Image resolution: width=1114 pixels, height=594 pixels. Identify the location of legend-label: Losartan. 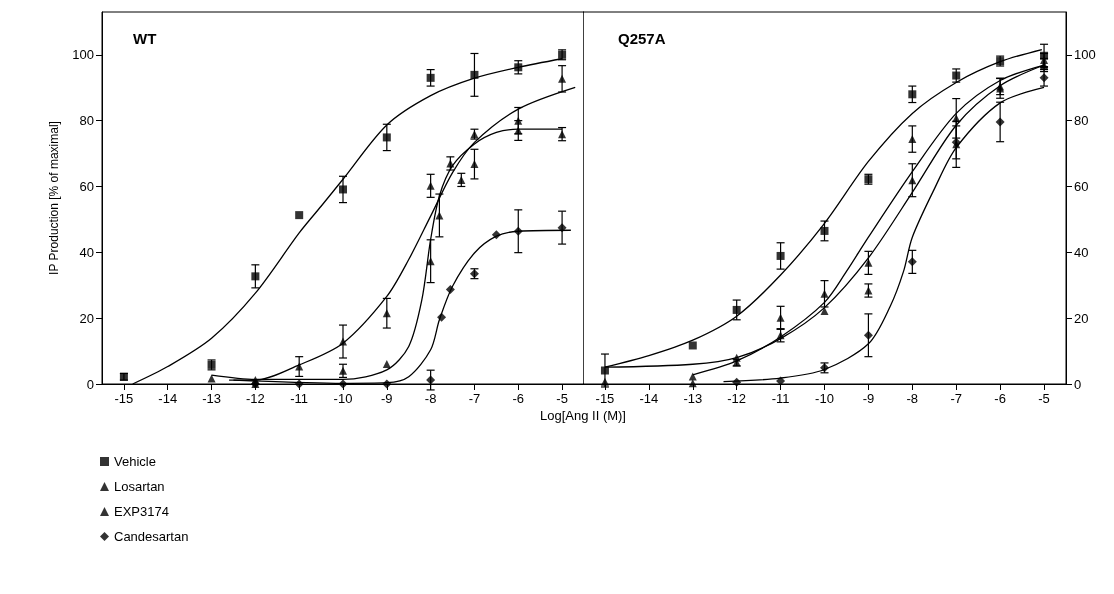
(139, 486).